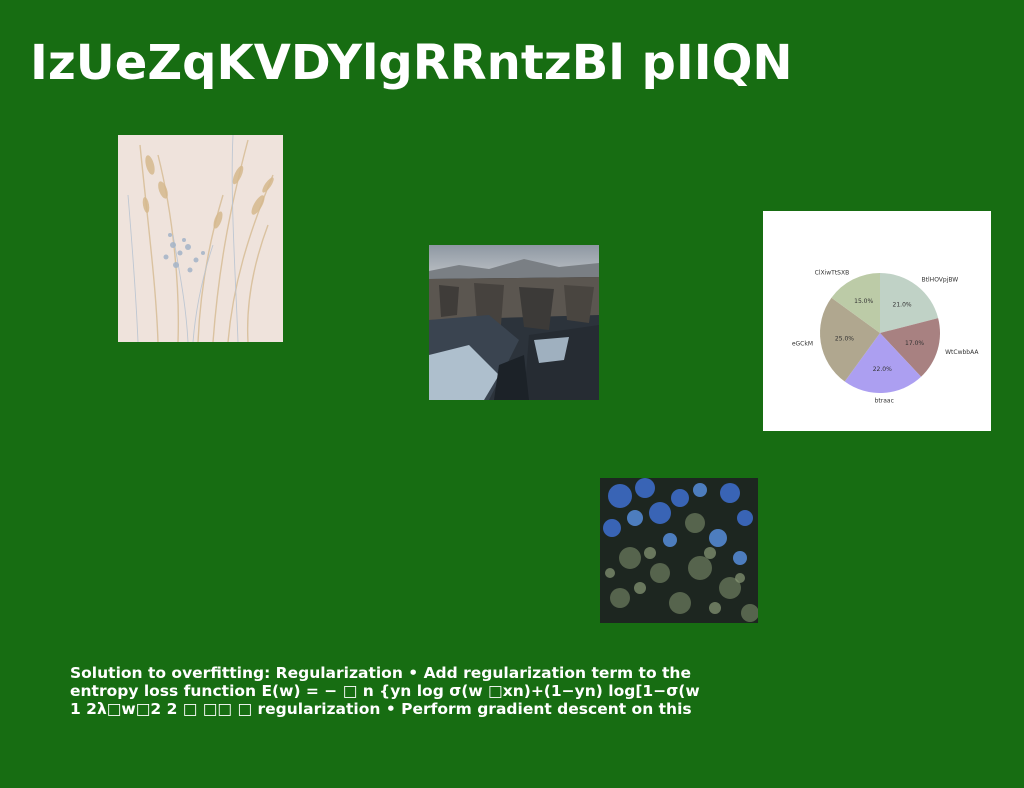 The width and height of the screenshot is (1024, 788). What do you see at coordinates (910, 347) in the screenshot?
I see `pie-slice-WtCwbbAA` at bounding box center [910, 347].